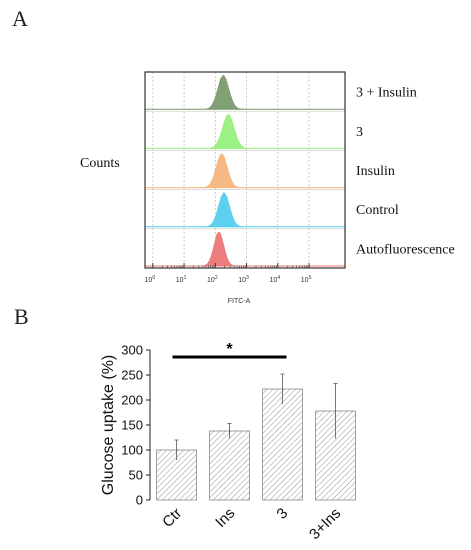 This screenshot has height=550, width=471. Describe the element at coordinates (282, 514) in the screenshot. I see `x-category-label-2: 3` at that location.